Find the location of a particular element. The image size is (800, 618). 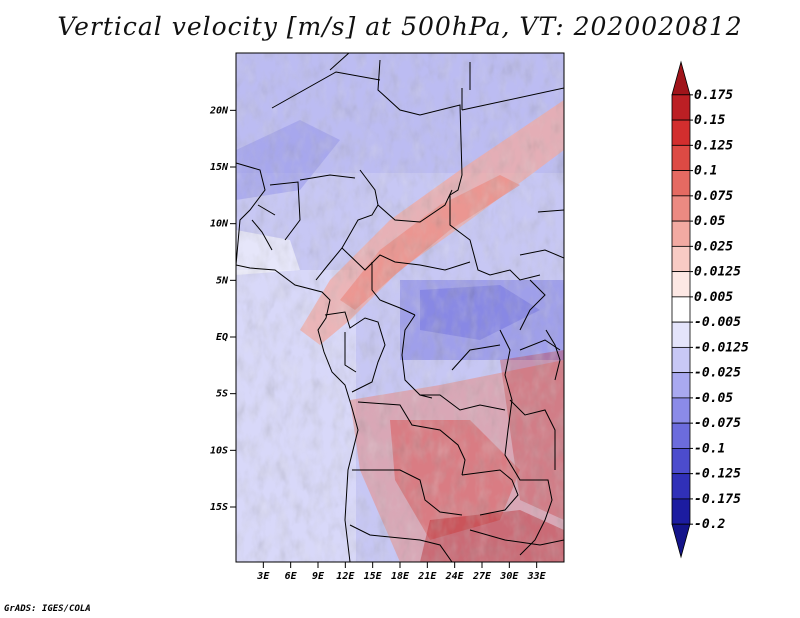

lat-tick-label: 10N is located at coordinates (219, 224).